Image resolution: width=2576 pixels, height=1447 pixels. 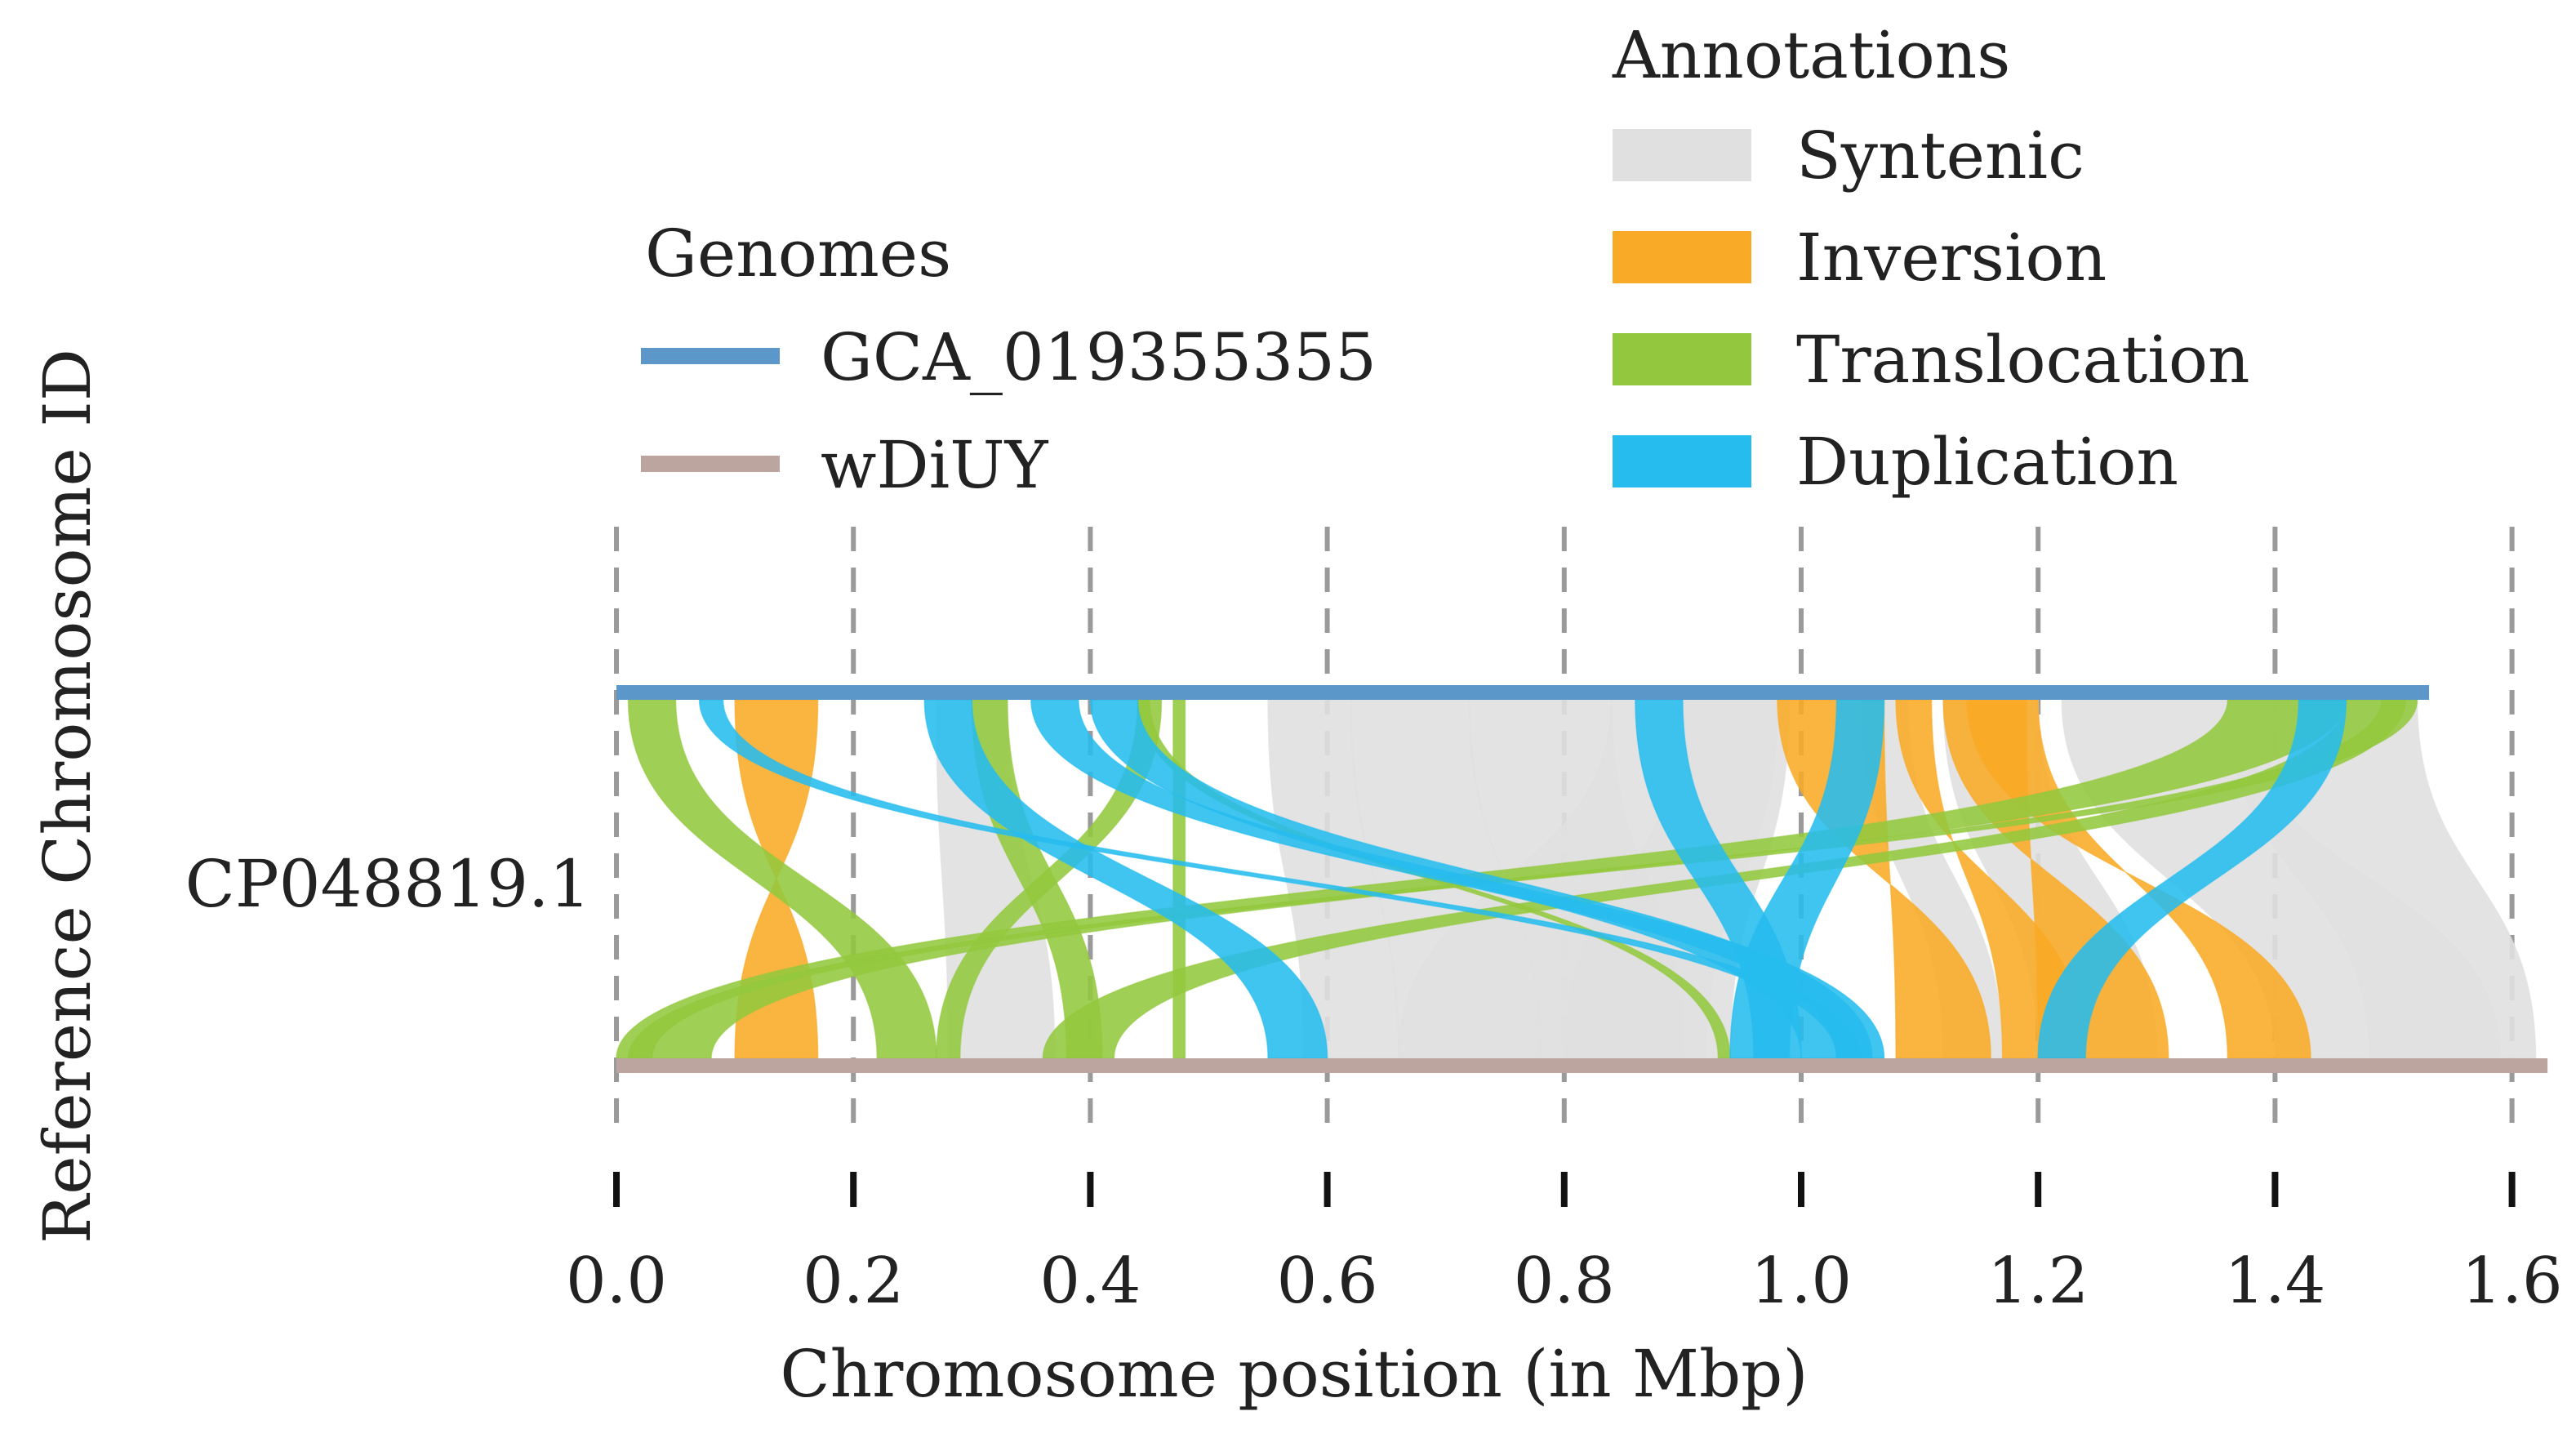 What do you see at coordinates (1682, 257) in the screenshot?
I see `legend-swatch-inversion` at bounding box center [1682, 257].